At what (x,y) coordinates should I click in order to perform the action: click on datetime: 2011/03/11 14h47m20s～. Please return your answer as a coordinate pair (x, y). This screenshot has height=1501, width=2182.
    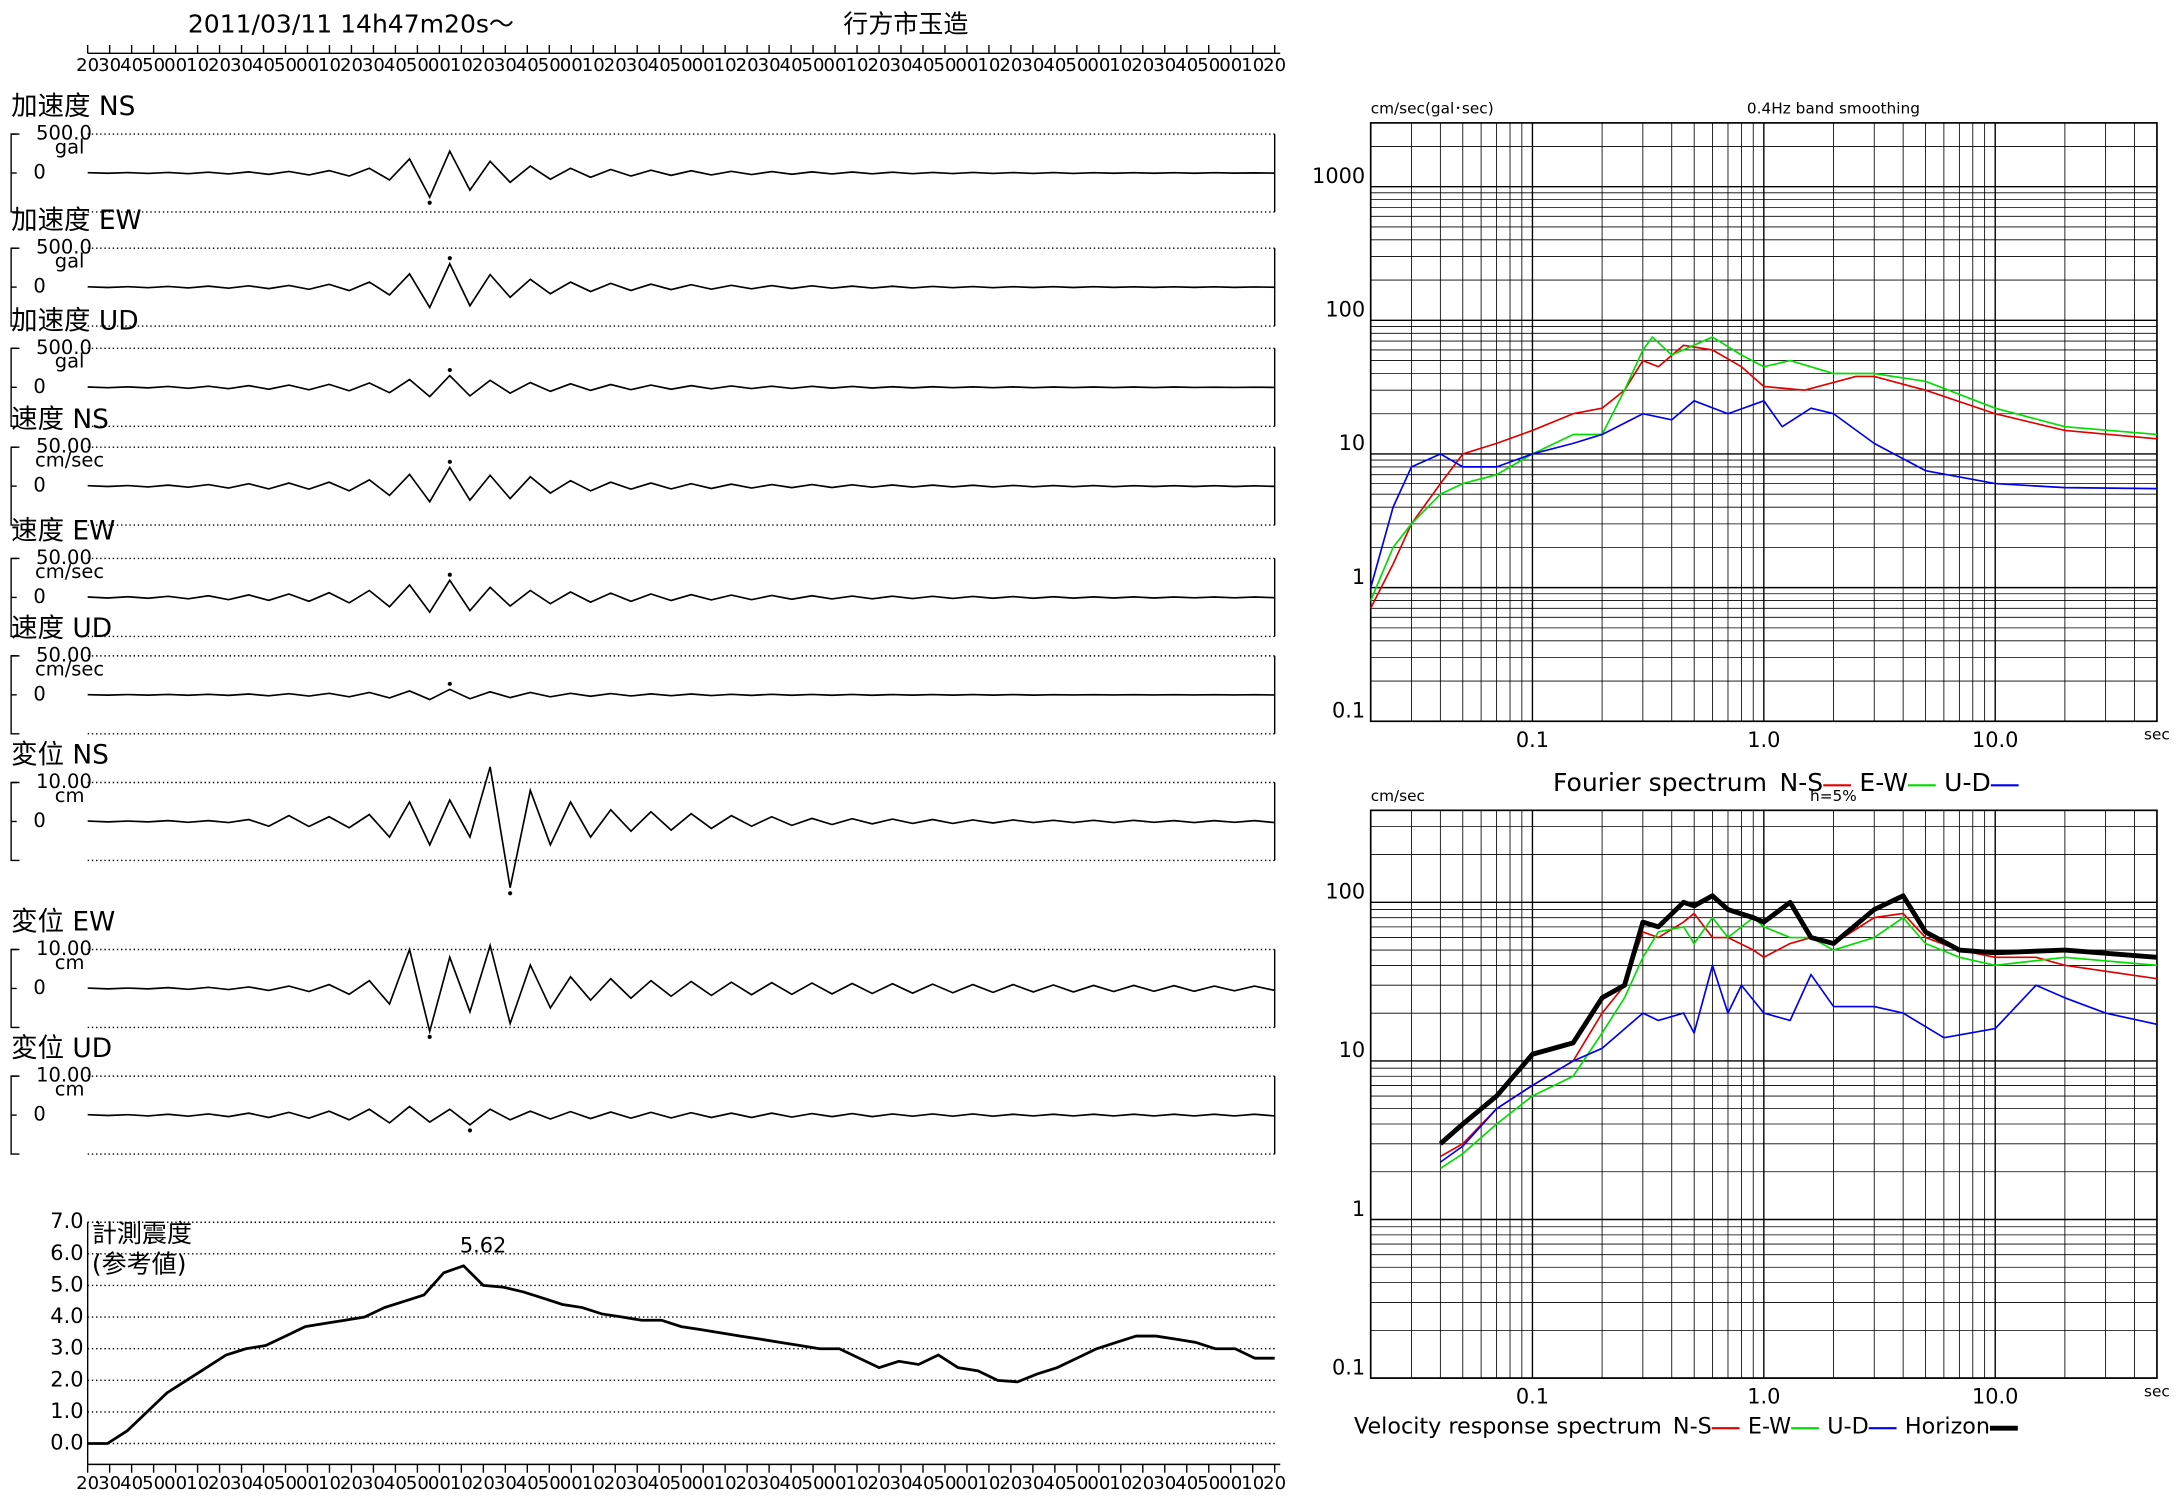
    Looking at the image, I should click on (351, 23).